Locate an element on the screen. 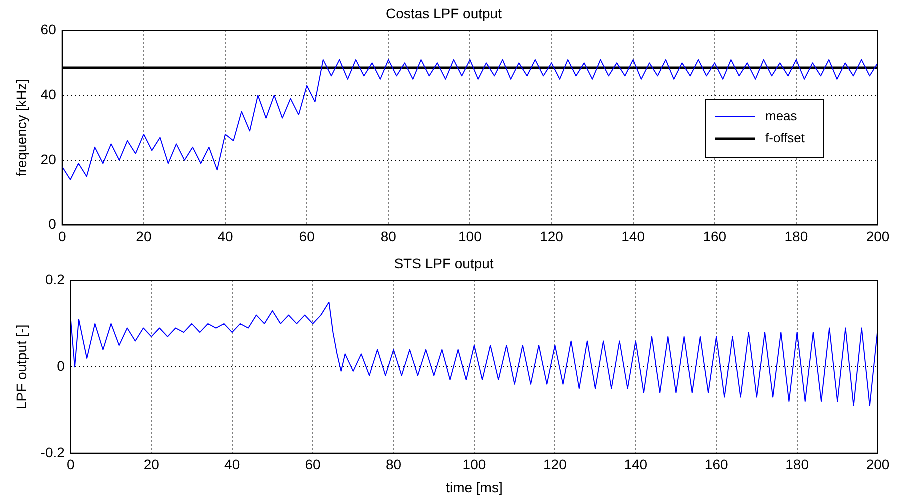 The width and height of the screenshot is (903, 499). chart-title: STS LPF output is located at coordinates (444, 263).